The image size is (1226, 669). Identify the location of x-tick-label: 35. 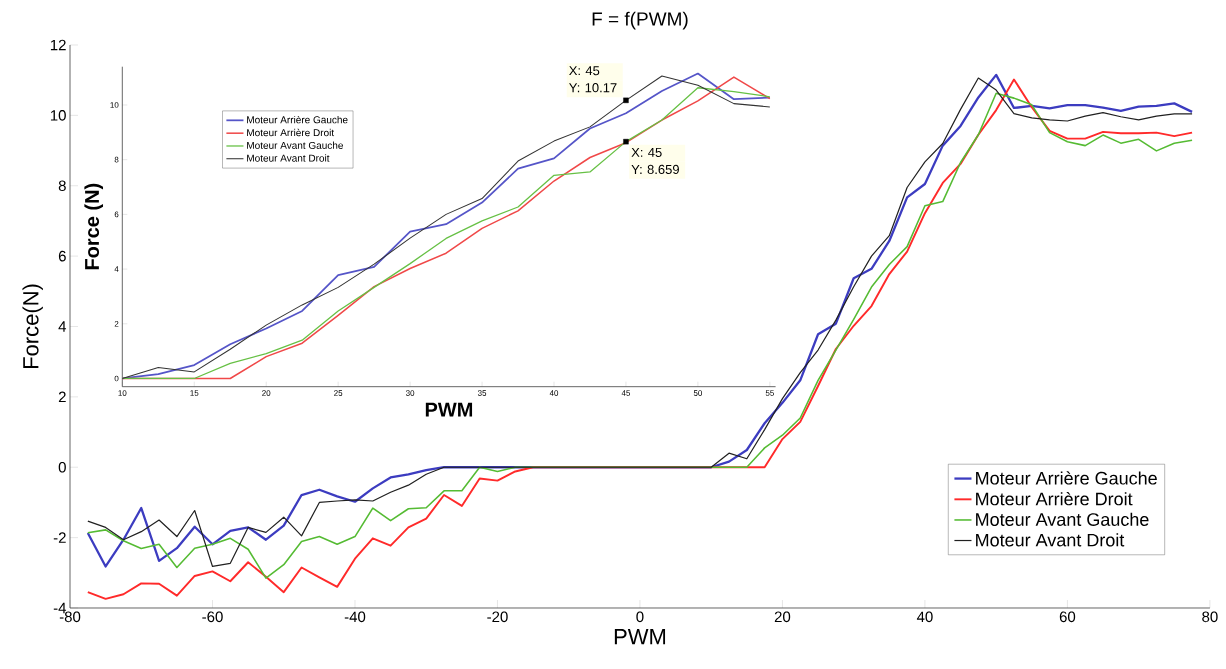
(482, 393).